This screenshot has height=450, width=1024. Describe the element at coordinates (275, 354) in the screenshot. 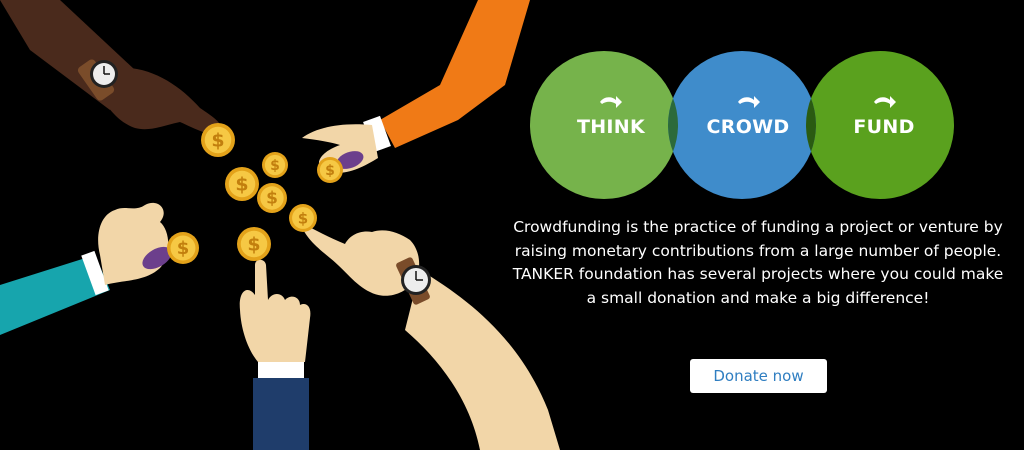

I see `hand-icon-bottom` at that location.